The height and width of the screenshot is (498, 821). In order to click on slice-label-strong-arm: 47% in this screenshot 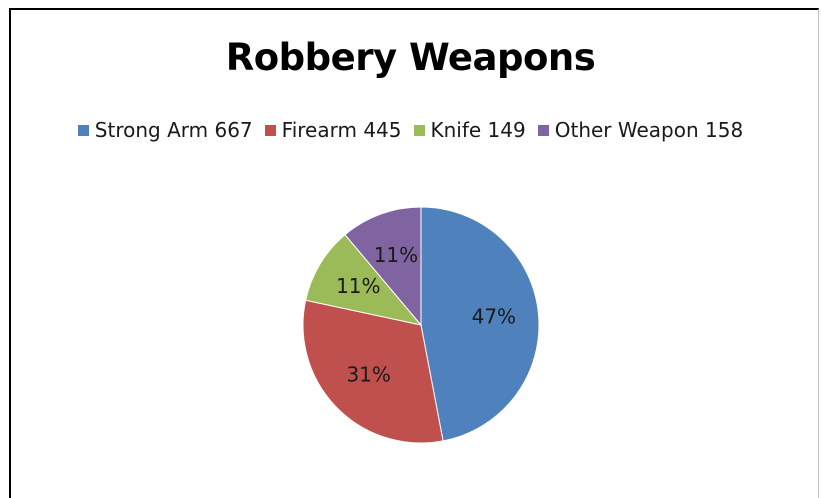, I will do `click(494, 317)`.